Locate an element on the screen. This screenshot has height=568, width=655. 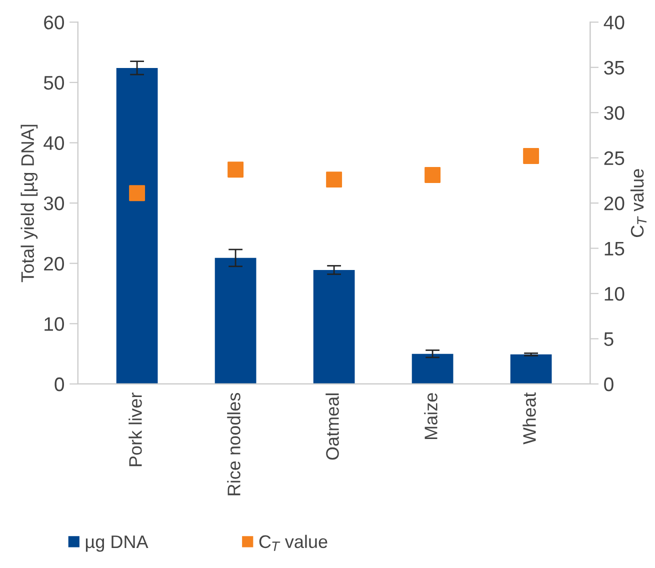
y-tick-label: 0 is located at coordinates (59, 384).